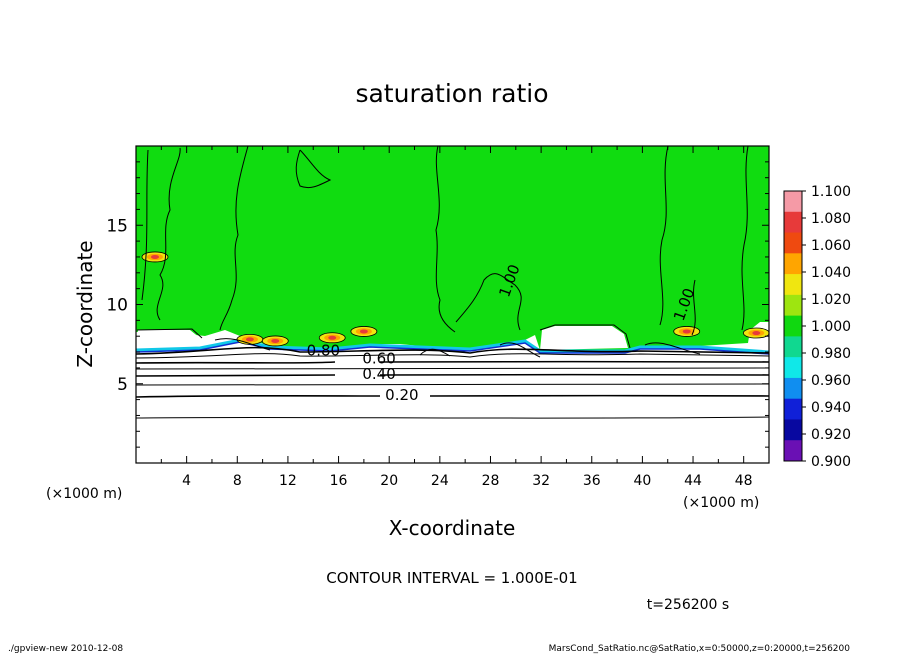 This screenshot has width=904, height=654. What do you see at coordinates (84, 494) in the screenshot?
I see `y-axis-unit: (×1000 m)` at bounding box center [84, 494].